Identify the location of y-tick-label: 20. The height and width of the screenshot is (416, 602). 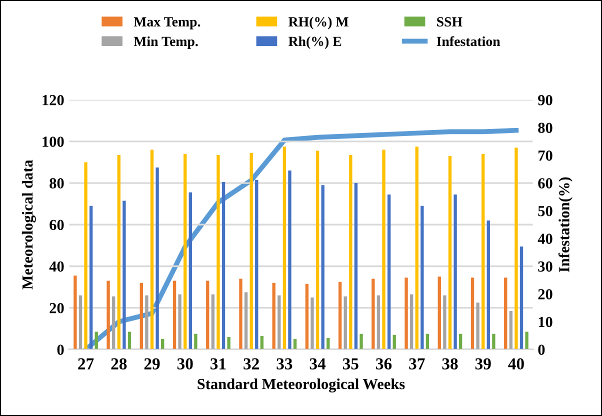
(57, 308).